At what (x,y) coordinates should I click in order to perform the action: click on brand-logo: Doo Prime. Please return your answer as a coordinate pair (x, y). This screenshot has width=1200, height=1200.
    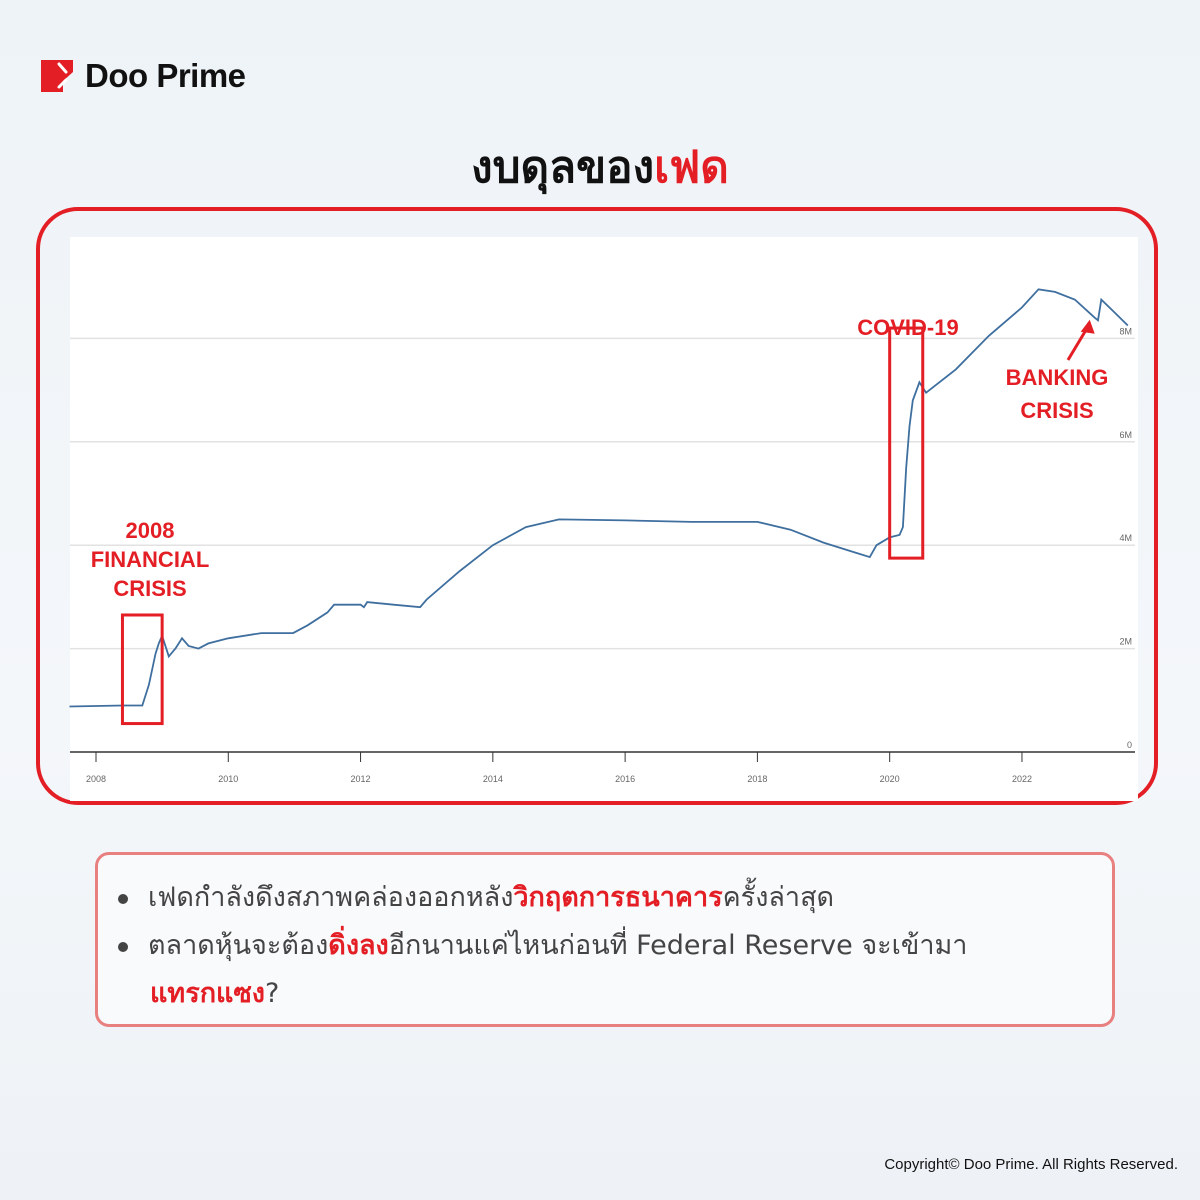
    Looking at the image, I should click on (143, 76).